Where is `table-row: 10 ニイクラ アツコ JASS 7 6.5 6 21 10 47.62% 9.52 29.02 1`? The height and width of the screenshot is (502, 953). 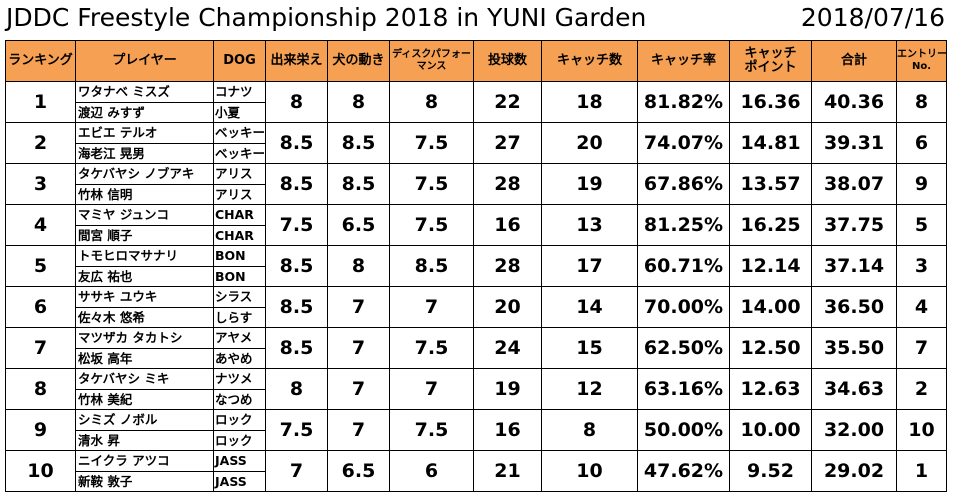
table-row: 10 ニイクラ アツコ JASS 7 6.5 6 21 10 47.62% 9.52 29.02 1 is located at coordinates (476, 471).